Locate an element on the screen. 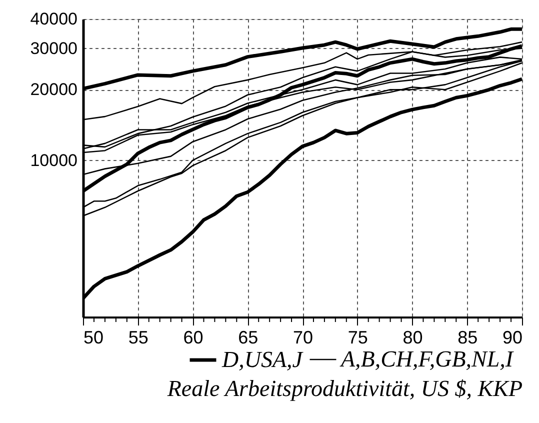 The width and height of the screenshot is (539, 423). x-tick-label: 85 is located at coordinates (468, 338).